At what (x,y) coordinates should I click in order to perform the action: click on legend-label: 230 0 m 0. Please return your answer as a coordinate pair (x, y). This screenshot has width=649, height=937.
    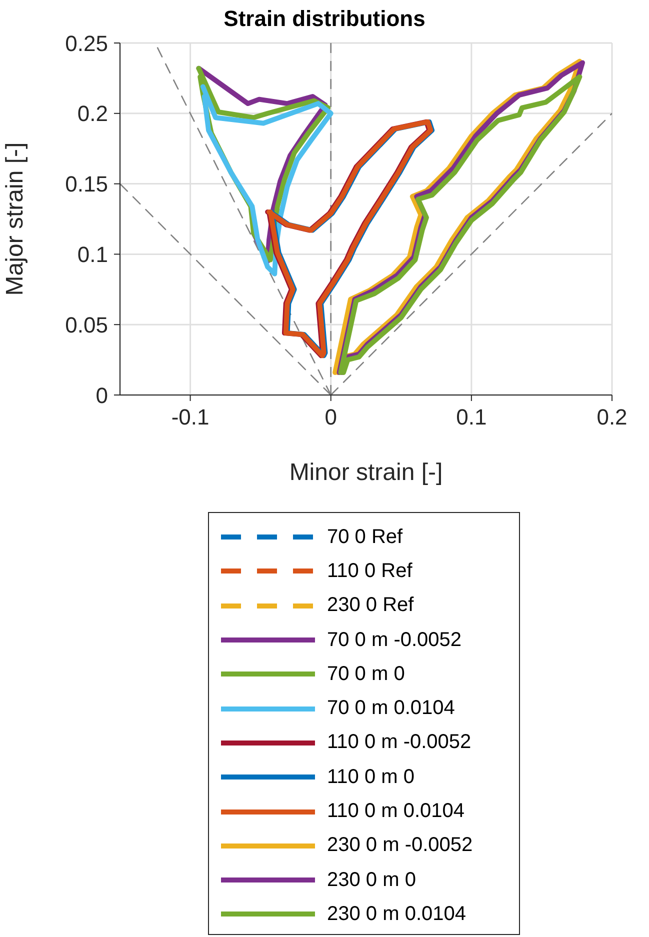
    Looking at the image, I should click on (371, 880).